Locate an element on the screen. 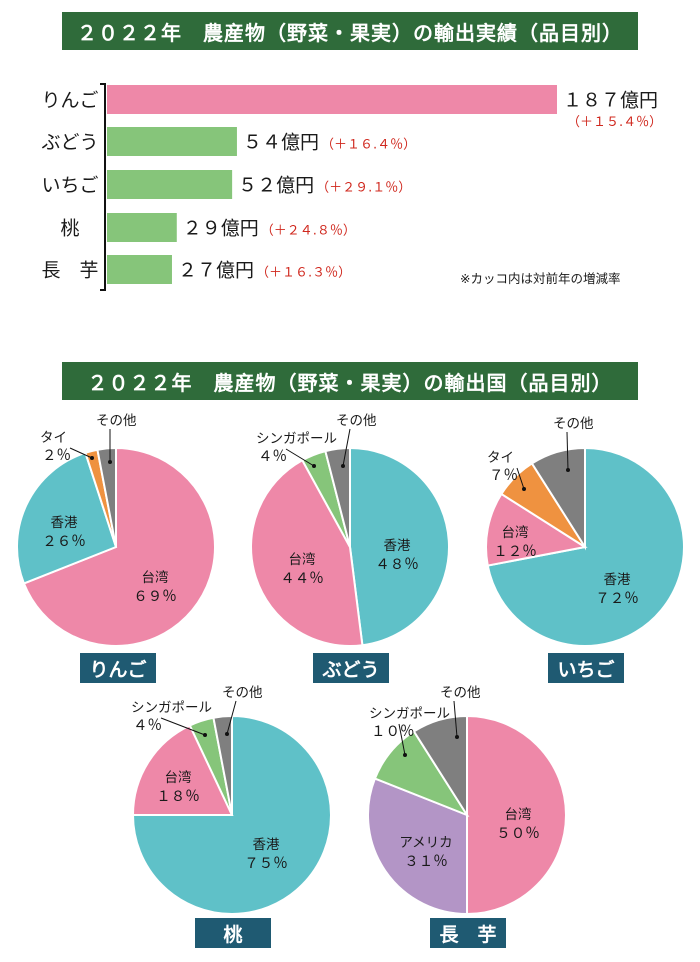  pie-slice-value: ７５％ is located at coordinates (266, 864).